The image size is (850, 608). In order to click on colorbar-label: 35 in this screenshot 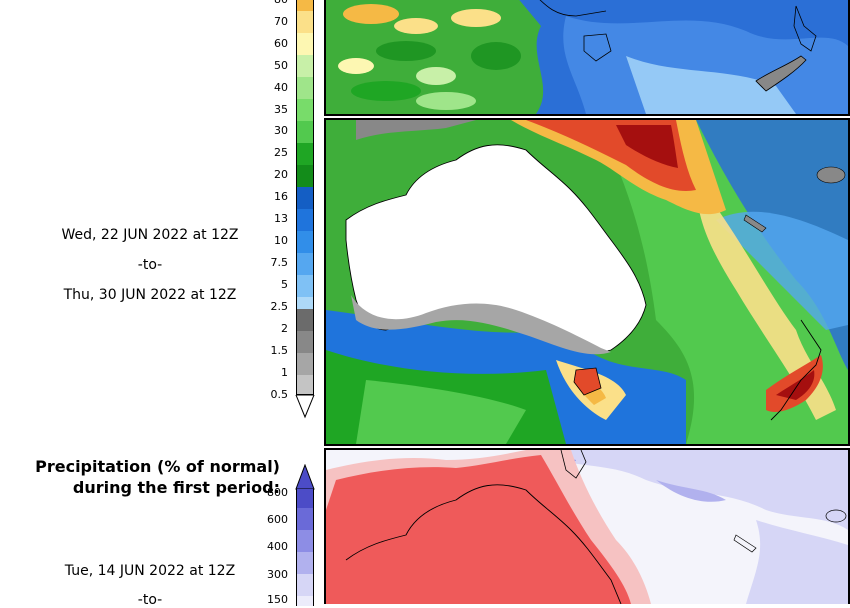, I will do `click(281, 109)`.